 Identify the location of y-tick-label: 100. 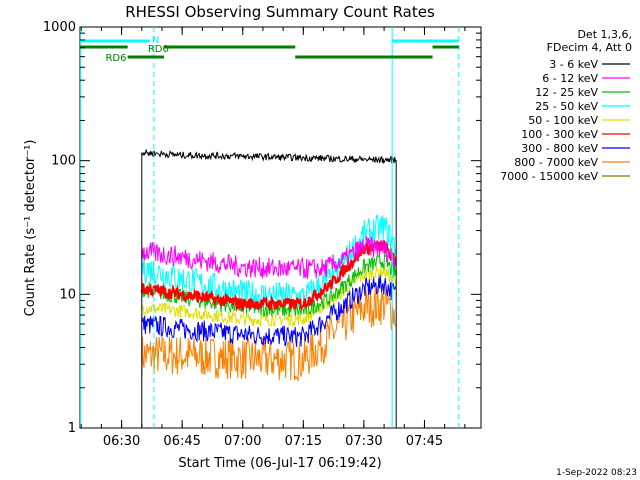
(63, 161).